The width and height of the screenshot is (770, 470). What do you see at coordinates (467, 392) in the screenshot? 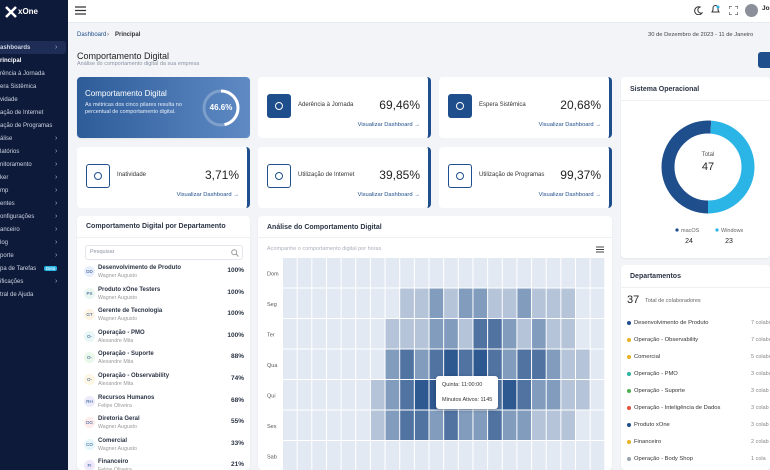
I see `tooltip: Quinta: 11:00:00 Minutos Ativos: 1145` at bounding box center [467, 392].